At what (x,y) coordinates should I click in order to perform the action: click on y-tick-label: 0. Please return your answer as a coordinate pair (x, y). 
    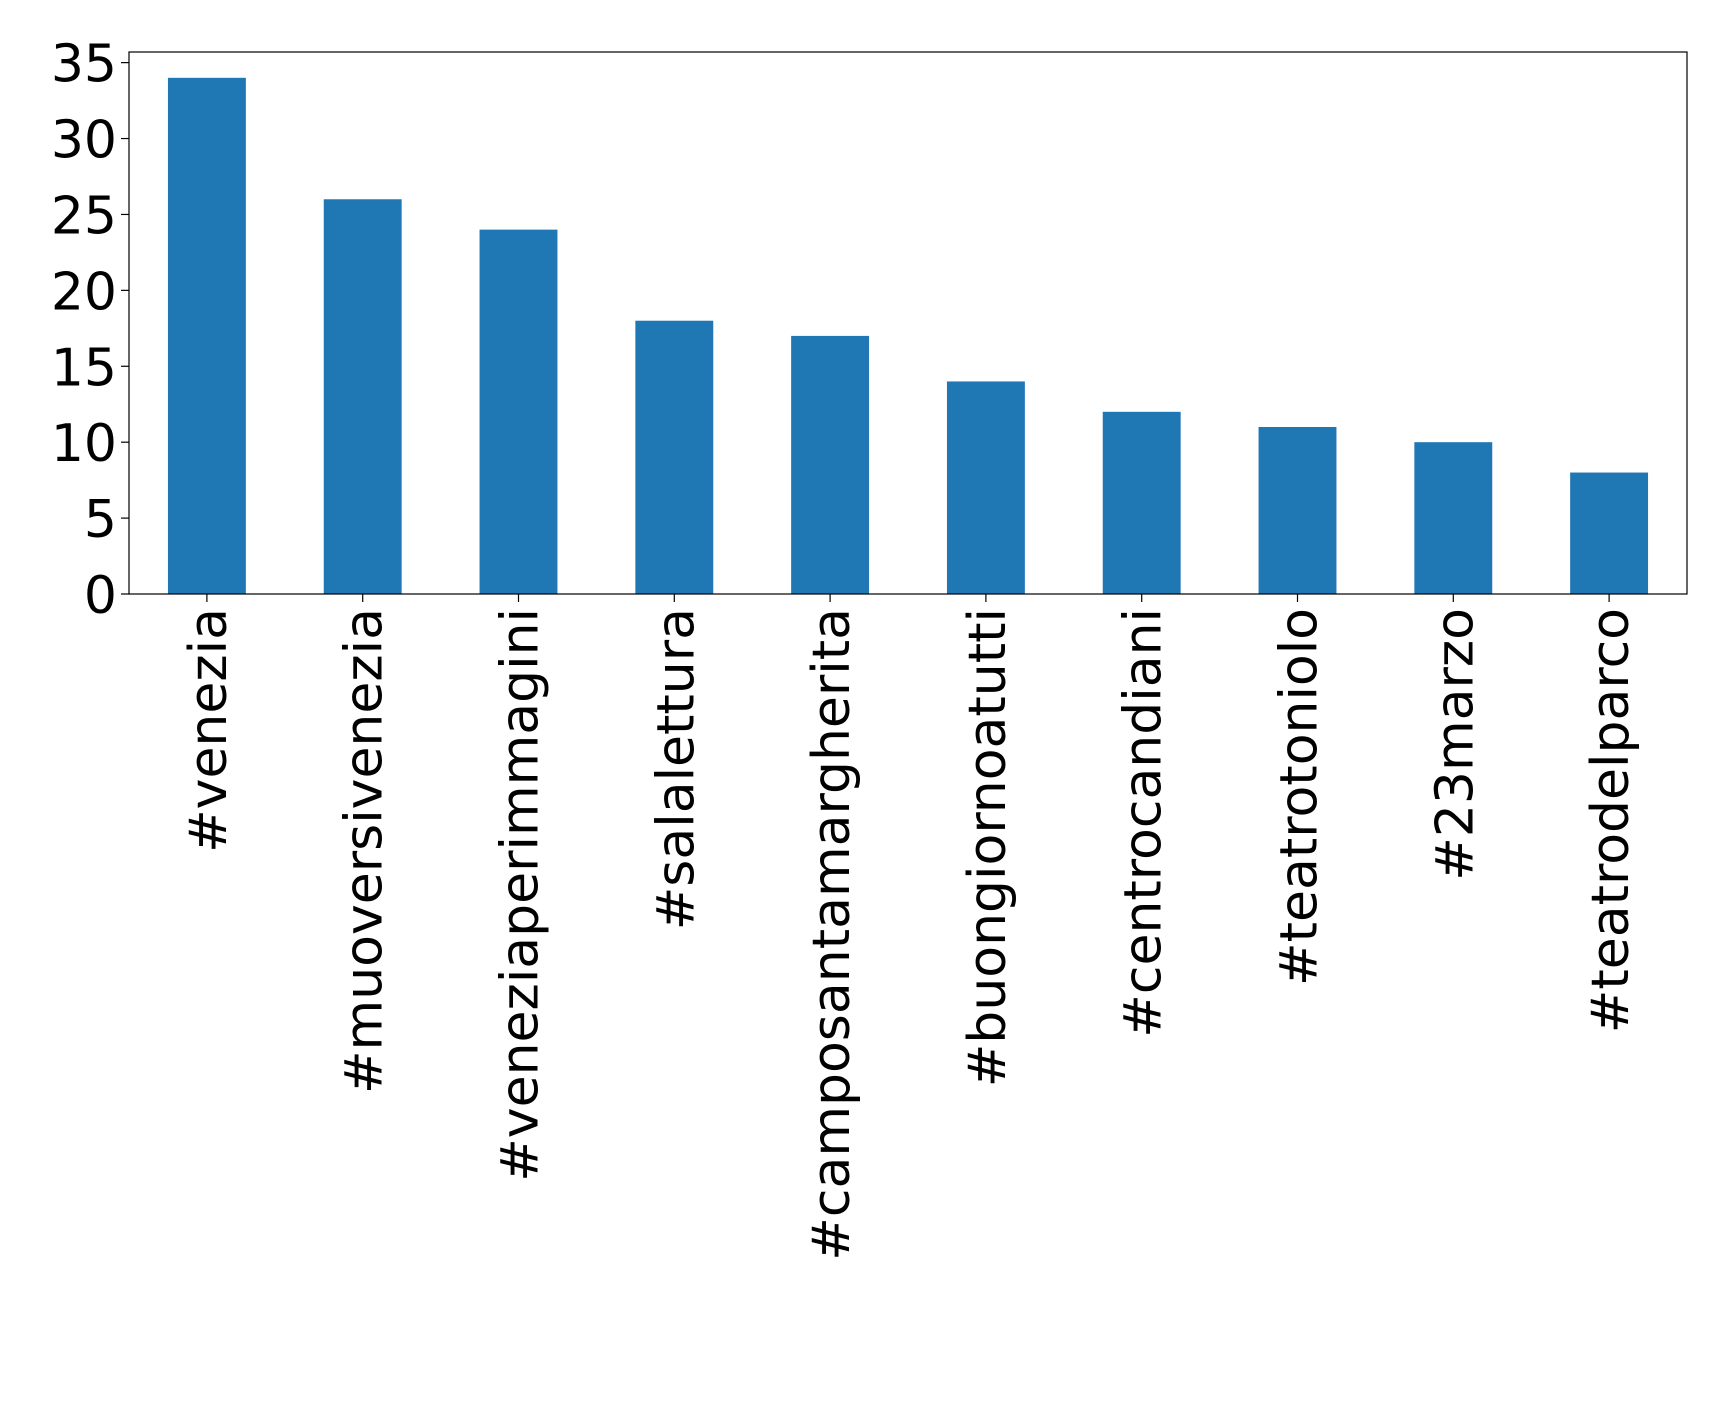
    Looking at the image, I should click on (100, 596).